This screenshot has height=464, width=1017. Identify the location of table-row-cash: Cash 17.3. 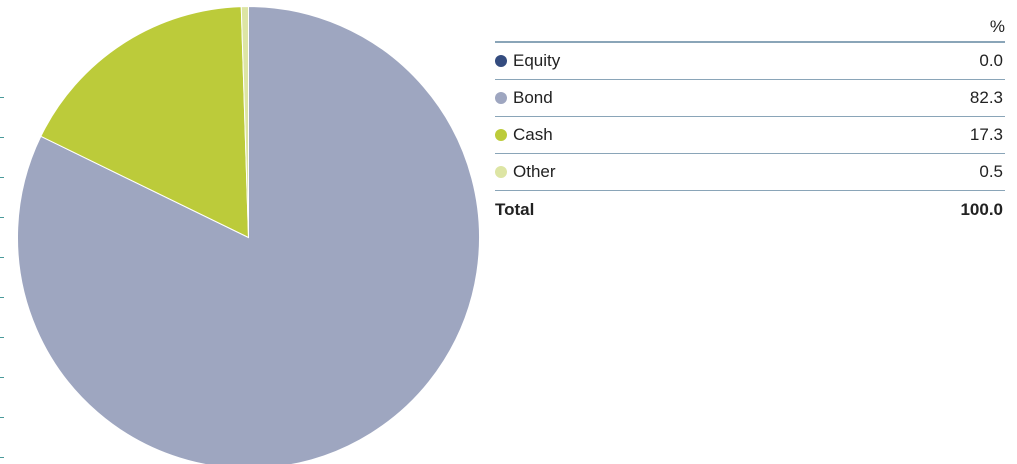
(750, 135).